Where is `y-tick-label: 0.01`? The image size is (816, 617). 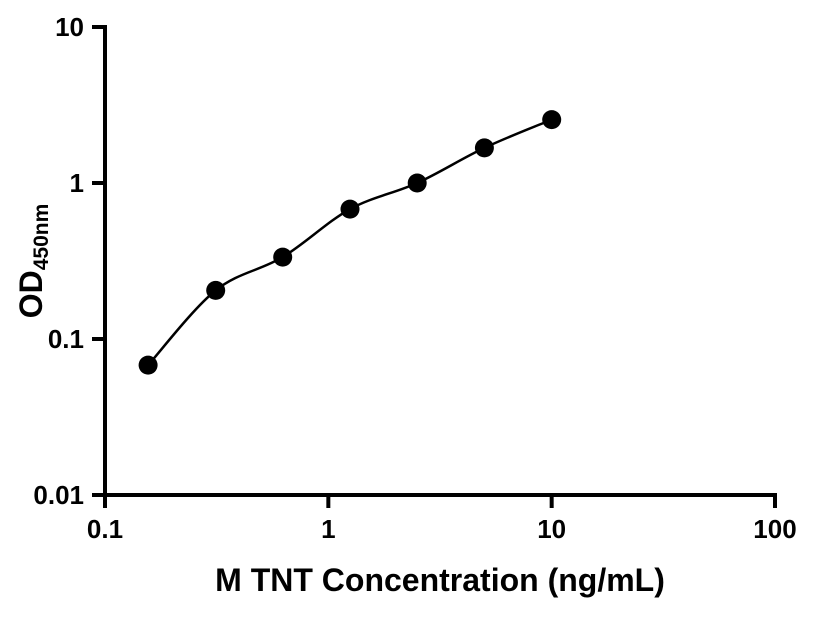 y-tick-label: 0.01 is located at coordinates (58, 495).